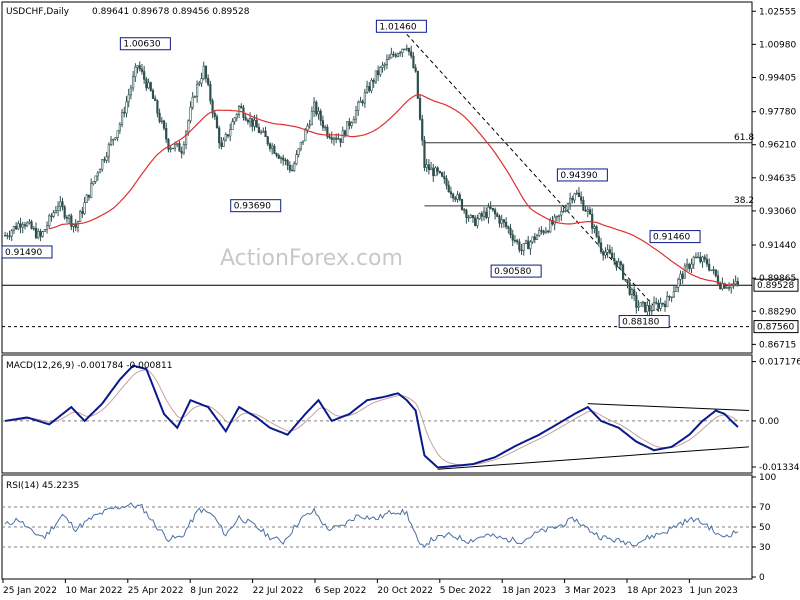  What do you see at coordinates (593, 436) in the screenshot?
I see `macd-trendlines` at bounding box center [593, 436].